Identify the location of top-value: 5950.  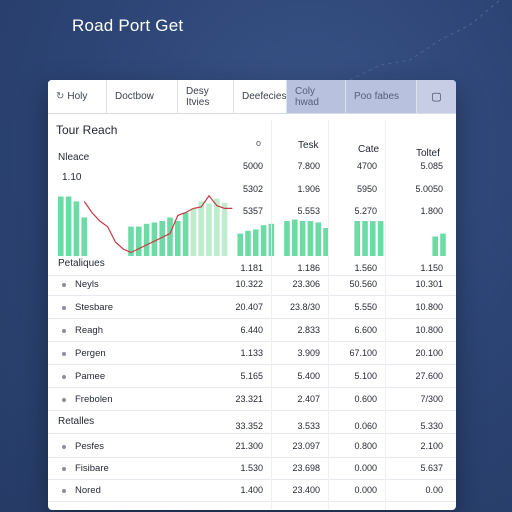
(366, 189).